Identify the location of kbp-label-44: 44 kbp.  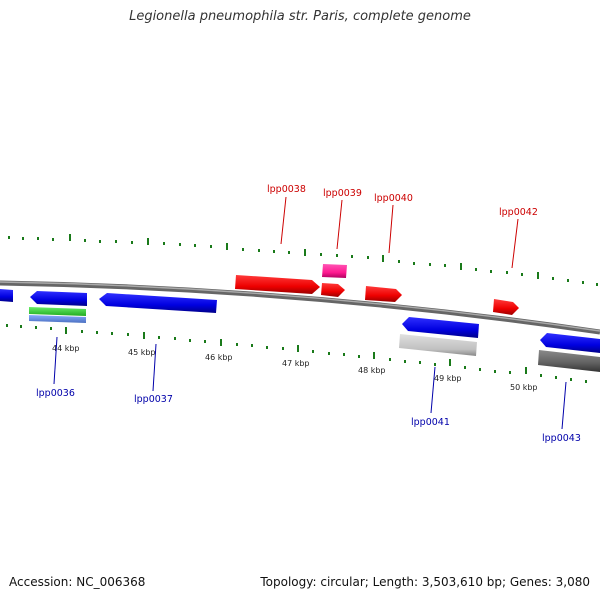
(66, 348).